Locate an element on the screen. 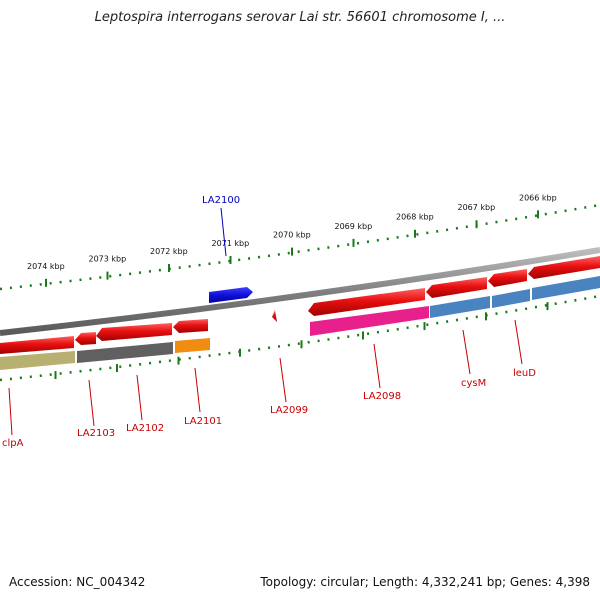 Image resolution: width=600 pixels, height=600 pixels. label-LA2099: LA2099 is located at coordinates (289, 410).